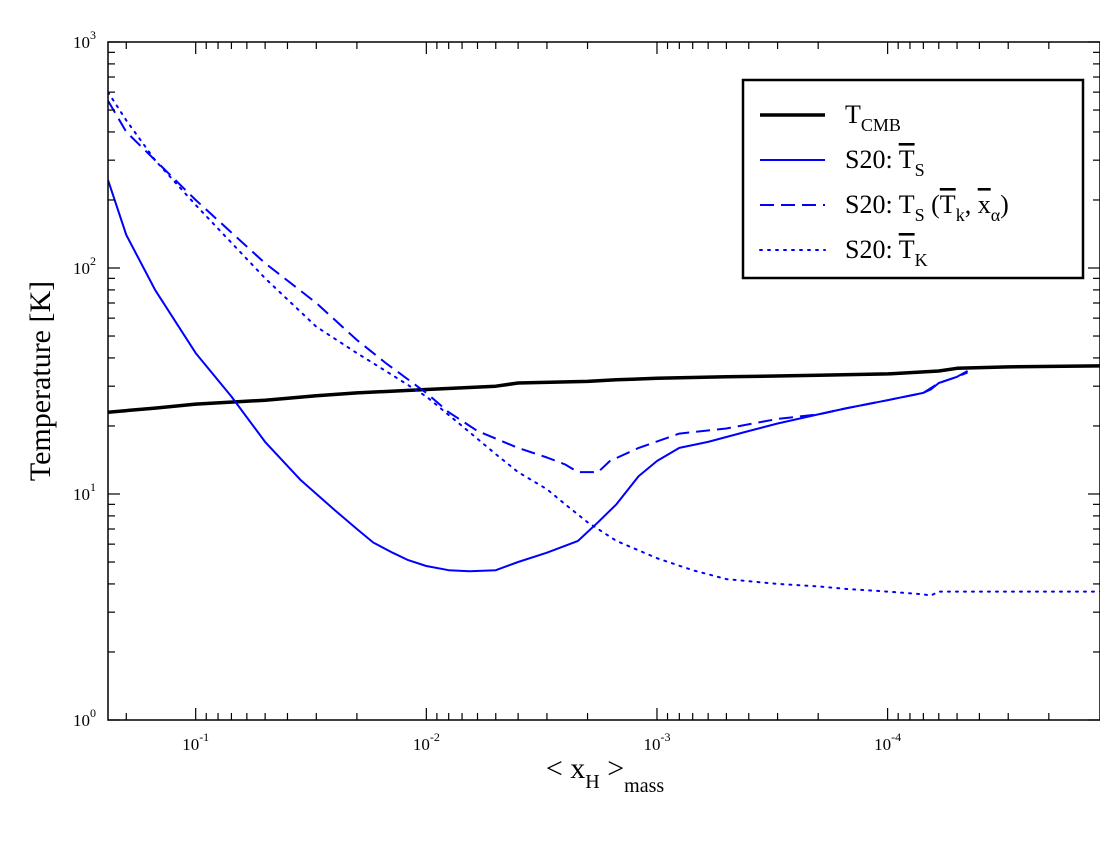  What do you see at coordinates (948, 204) in the screenshot?
I see `legend-arg-t: T` at bounding box center [948, 204].